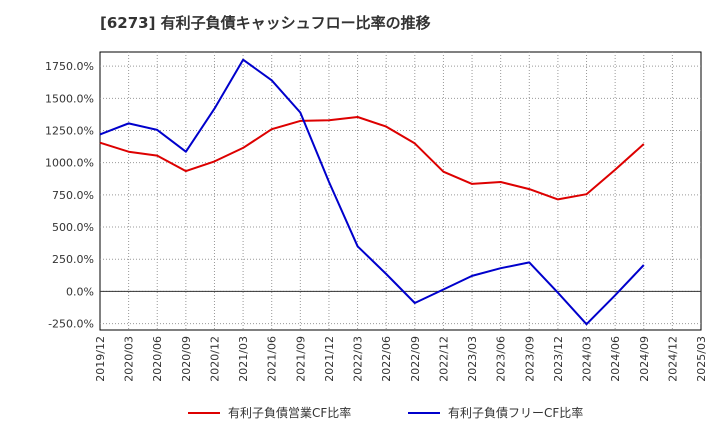  What do you see at coordinates (73, 195) in the screenshot?
I see `y-tick-label: 750.0%` at bounding box center [73, 195].